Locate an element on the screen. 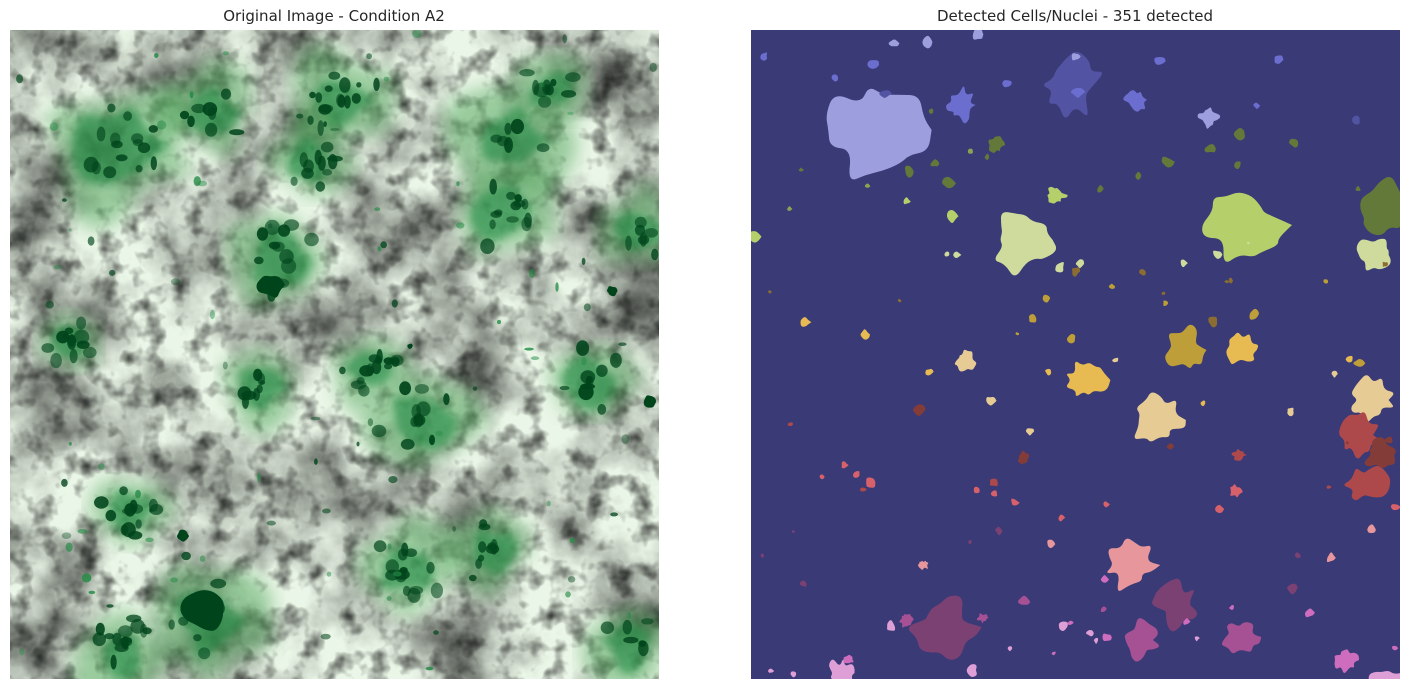 This screenshot has height=689, width=1409. large-nucleus is located at coordinates (271, 286).